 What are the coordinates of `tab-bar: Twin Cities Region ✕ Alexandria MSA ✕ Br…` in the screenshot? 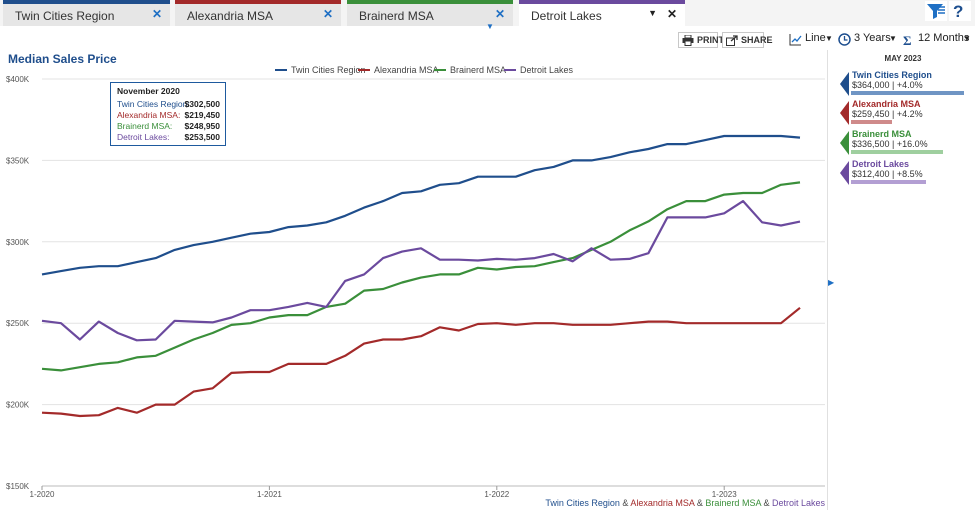 It's located at (487, 15).